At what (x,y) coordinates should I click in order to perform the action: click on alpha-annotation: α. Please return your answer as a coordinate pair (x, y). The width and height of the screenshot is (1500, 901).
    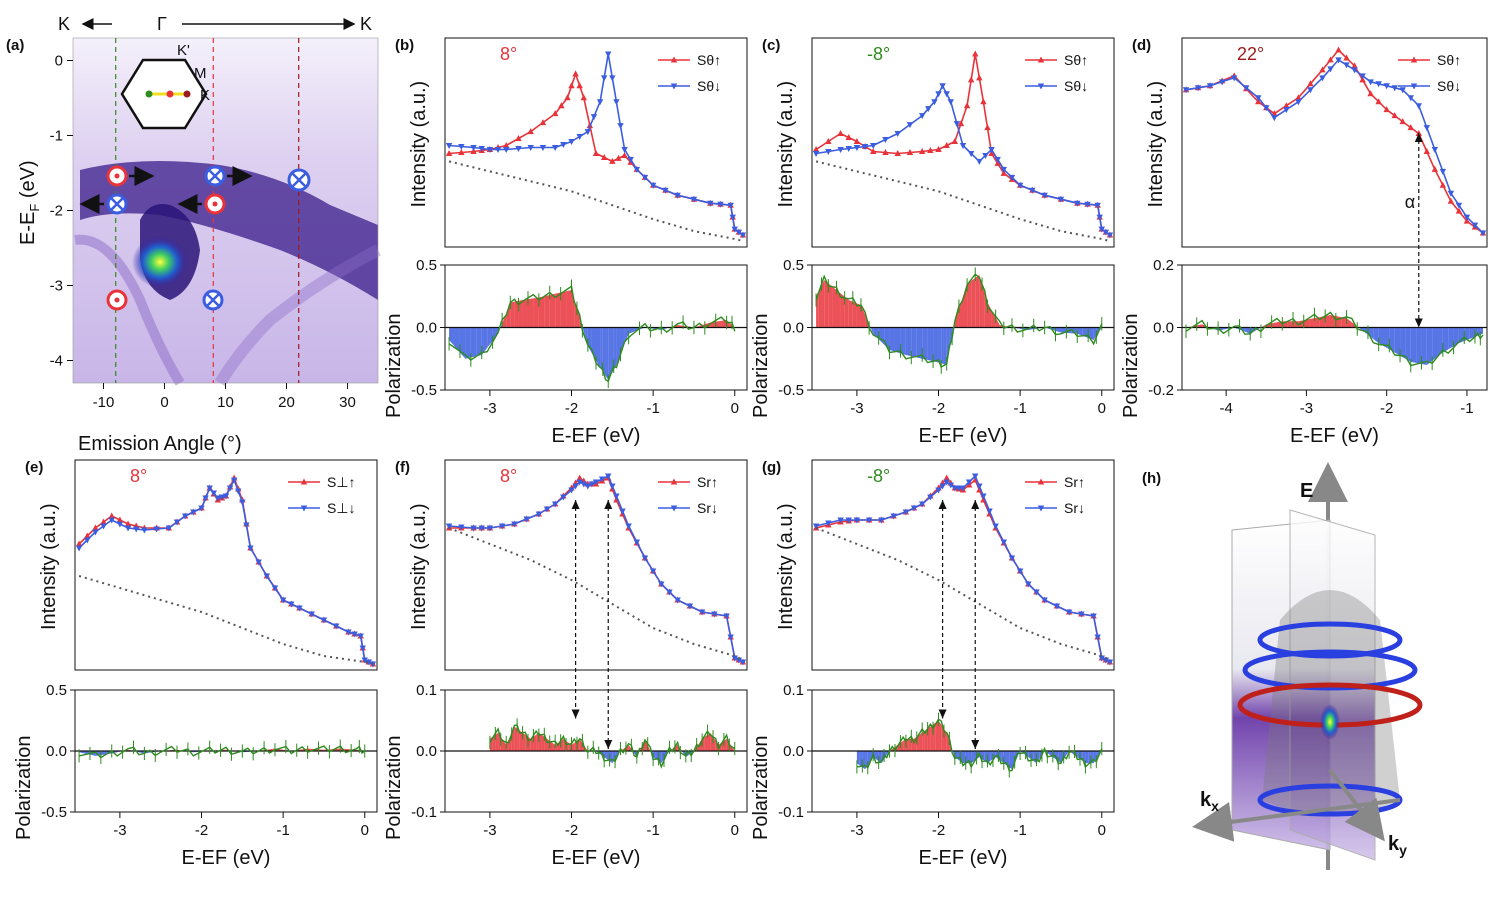
    Looking at the image, I should click on (1410, 202).